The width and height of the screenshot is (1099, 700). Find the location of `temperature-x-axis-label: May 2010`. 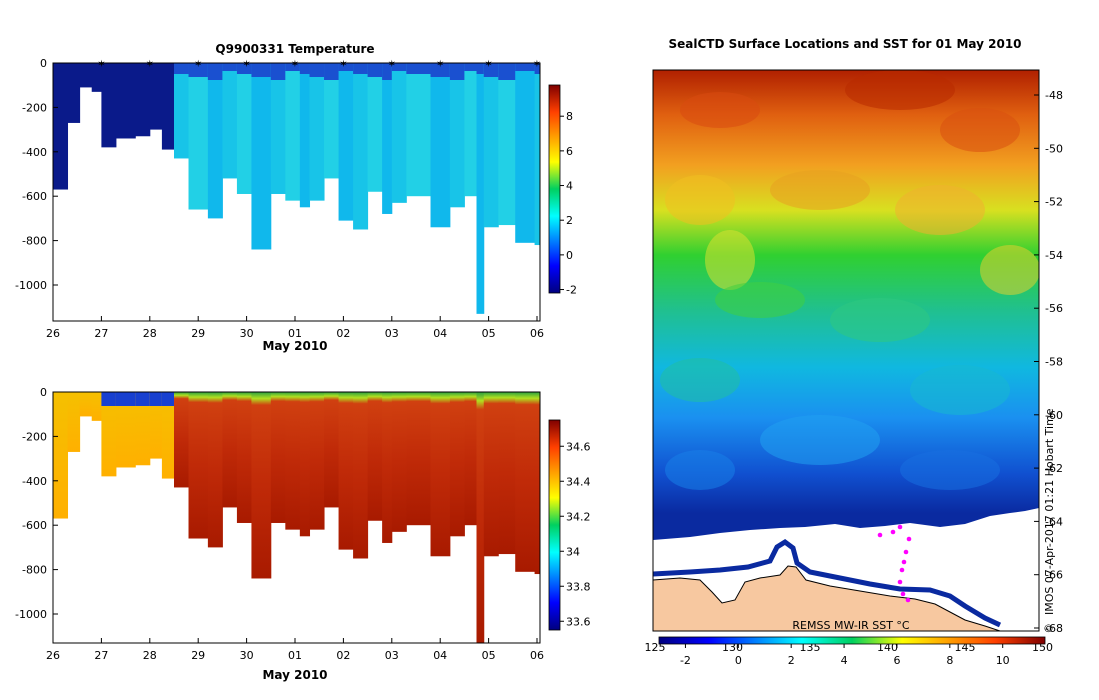

temperature-x-axis-label: May 2010 is located at coordinates (294, 346).